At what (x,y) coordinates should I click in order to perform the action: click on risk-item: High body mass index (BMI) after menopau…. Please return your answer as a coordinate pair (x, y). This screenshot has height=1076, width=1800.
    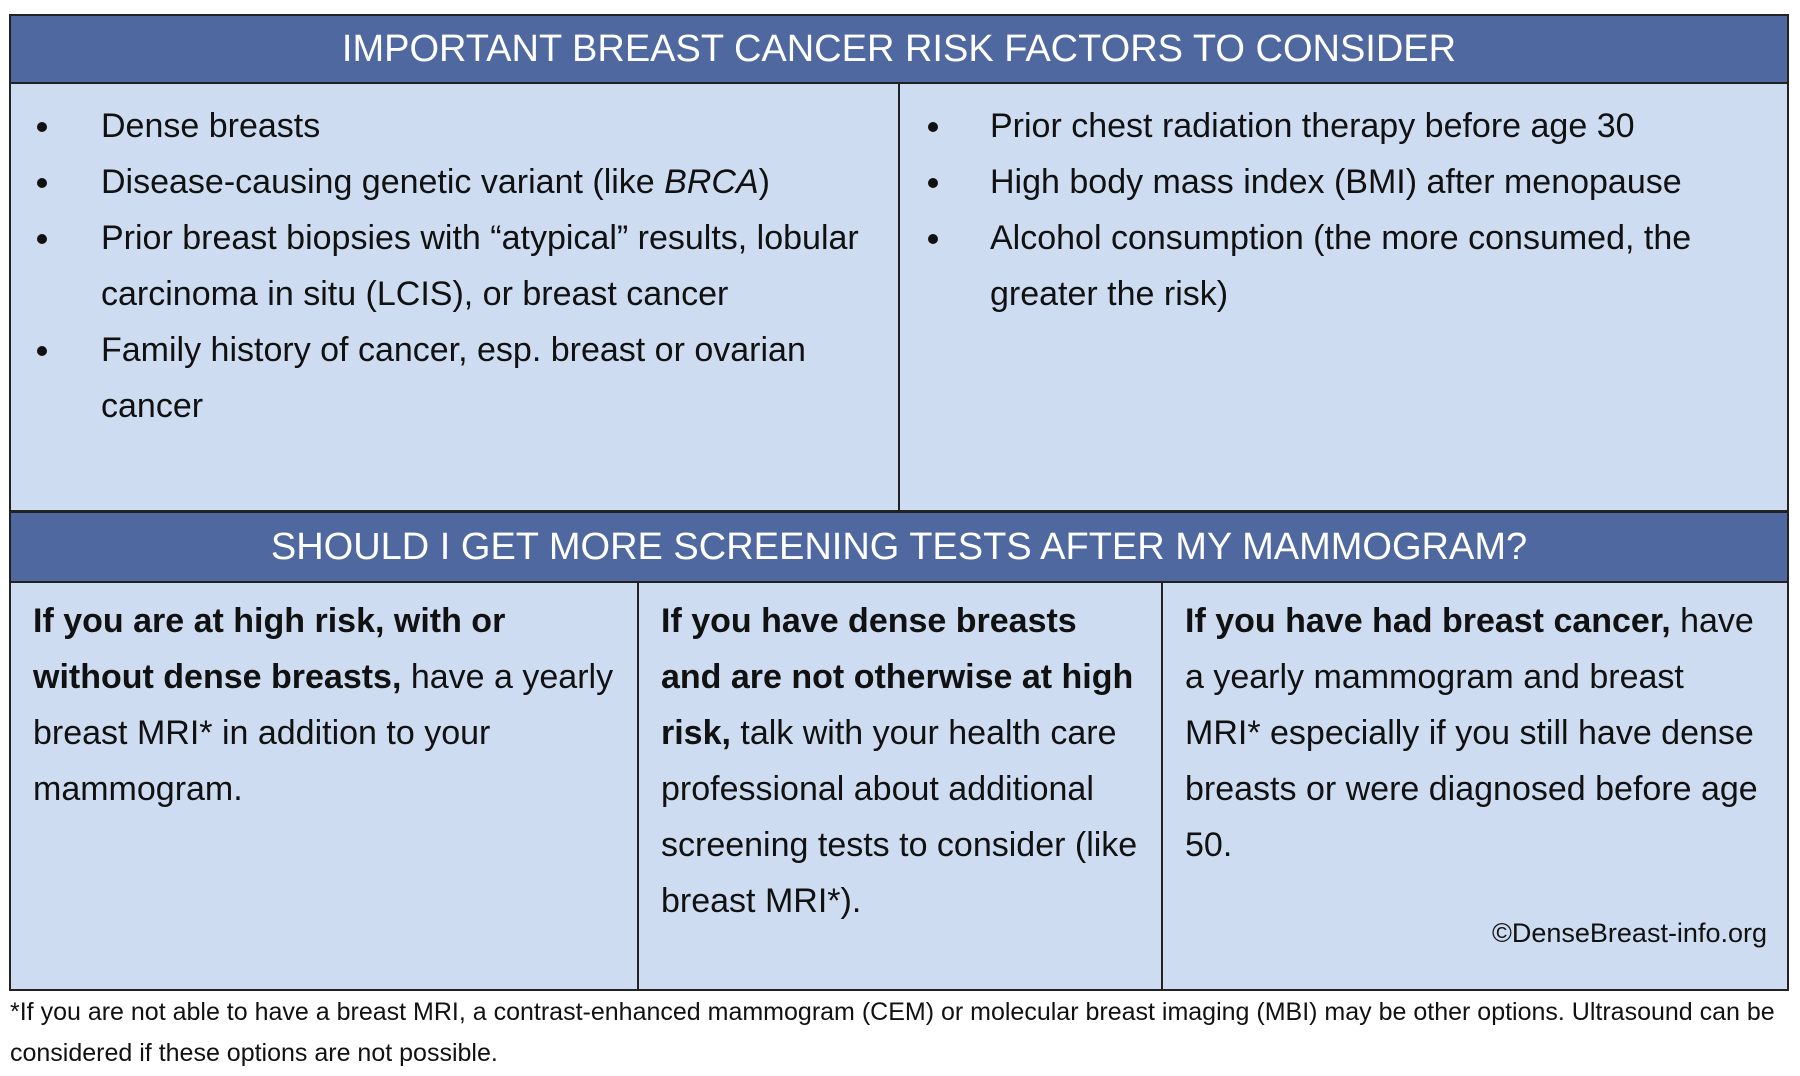
    Looking at the image, I should click on (1343, 182).